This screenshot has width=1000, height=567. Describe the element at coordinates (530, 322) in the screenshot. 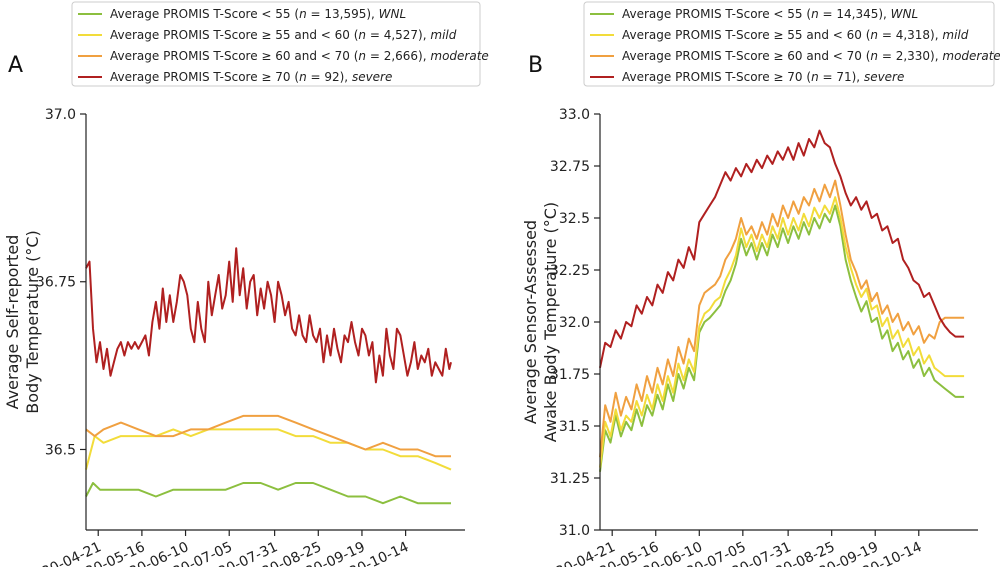

I see `y-axis-label: Average Sensor-Assessed` at that location.